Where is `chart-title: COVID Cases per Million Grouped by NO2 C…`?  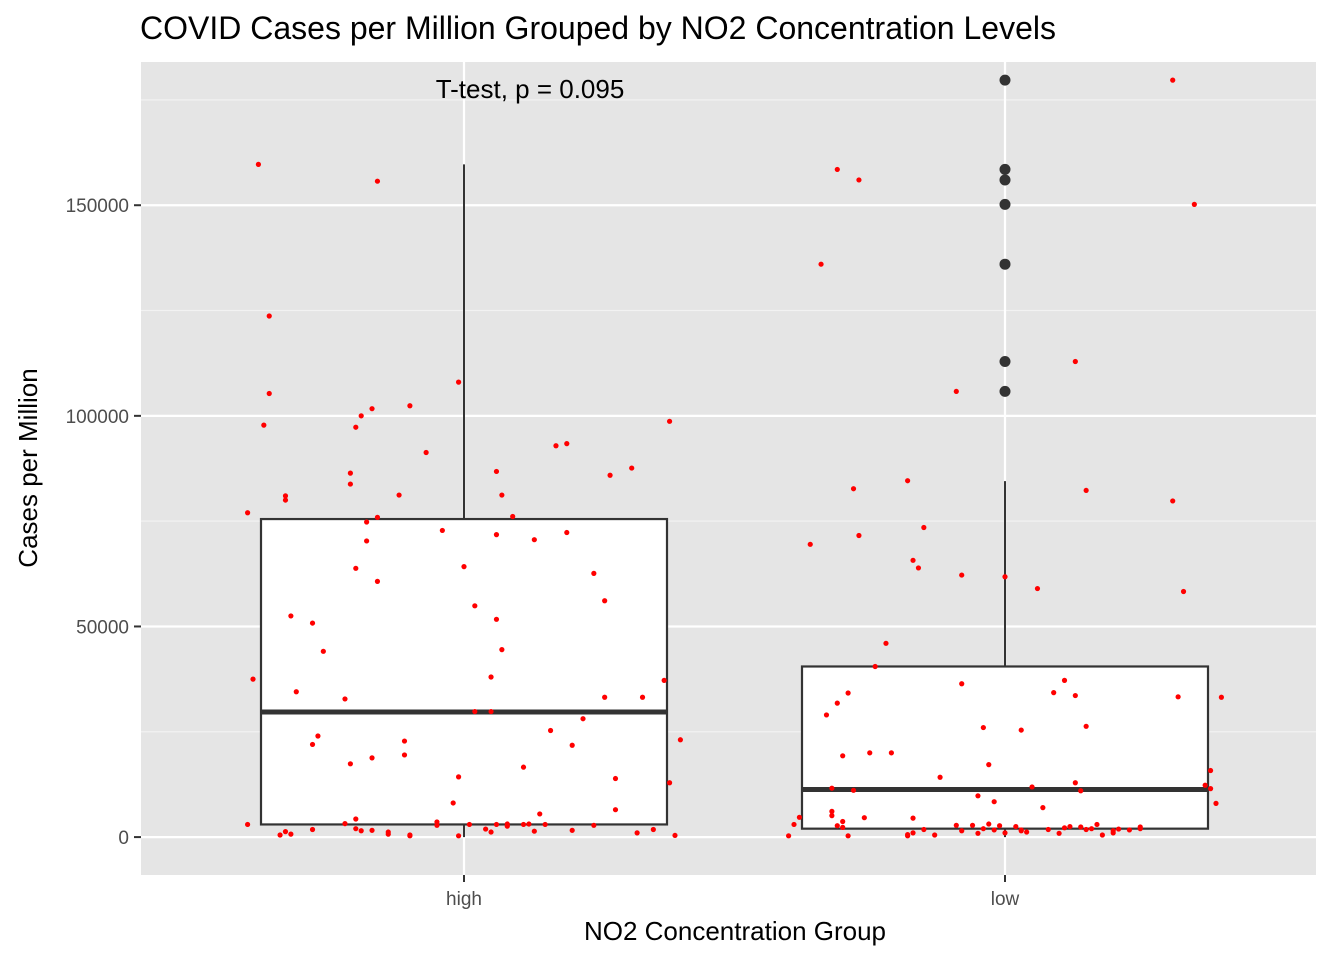 chart-title: COVID Cases per Million Grouped by NO2 C… is located at coordinates (598, 28).